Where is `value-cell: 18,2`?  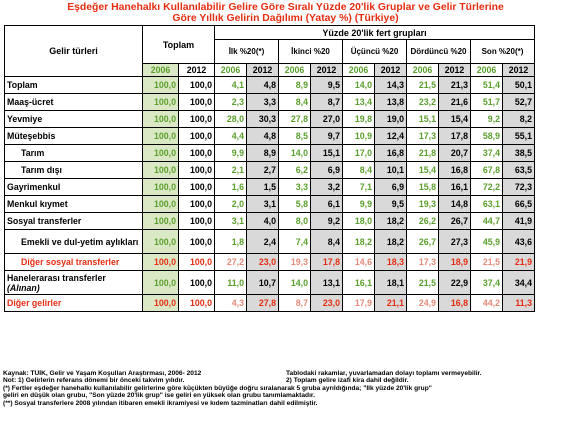 value-cell: 18,2 is located at coordinates (358, 241).